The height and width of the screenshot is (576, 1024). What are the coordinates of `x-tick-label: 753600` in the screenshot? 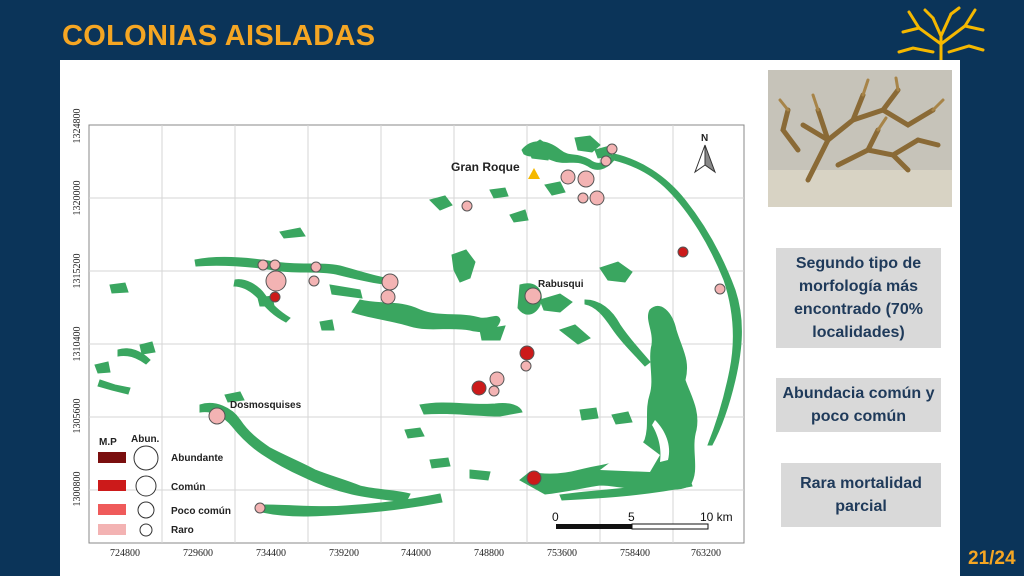 It's located at (562, 553).